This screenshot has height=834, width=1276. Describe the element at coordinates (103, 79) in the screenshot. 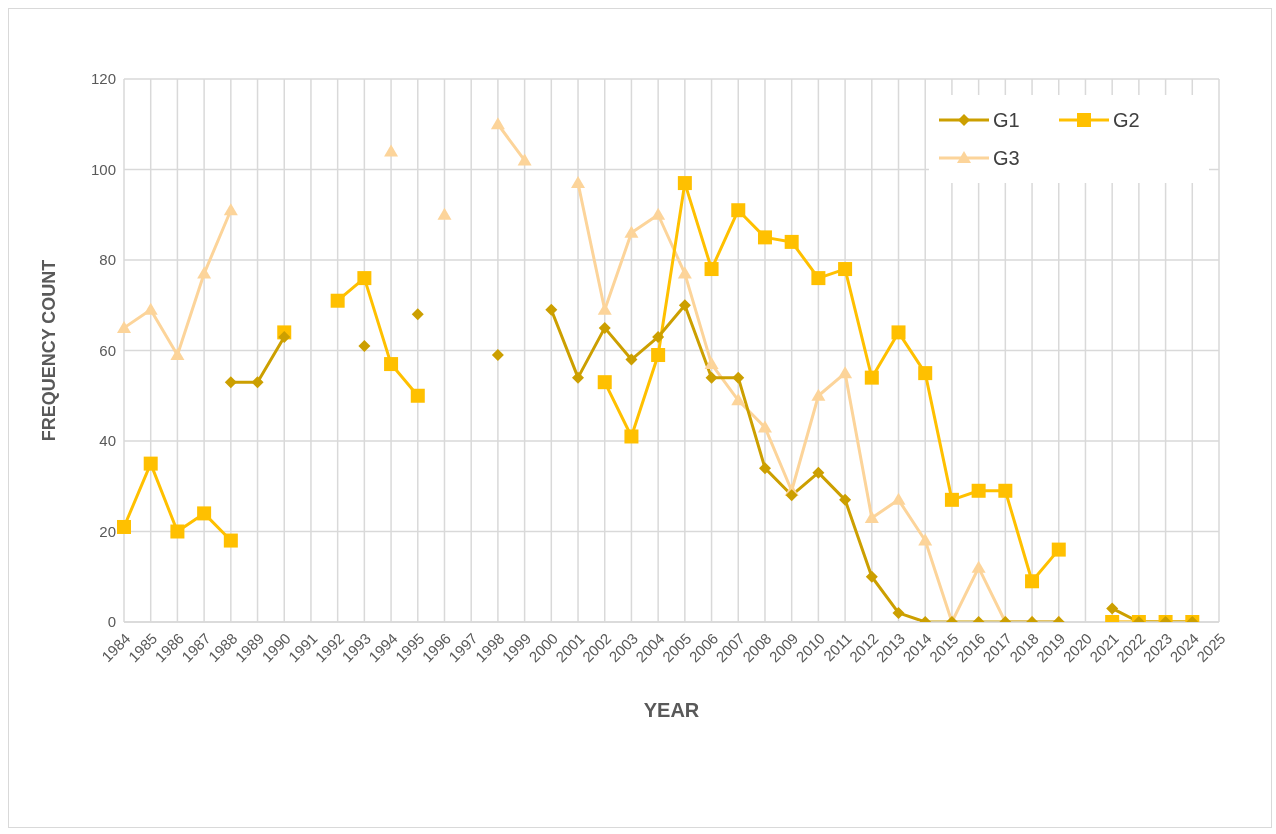

I see `y-tick-label: 120` at that location.